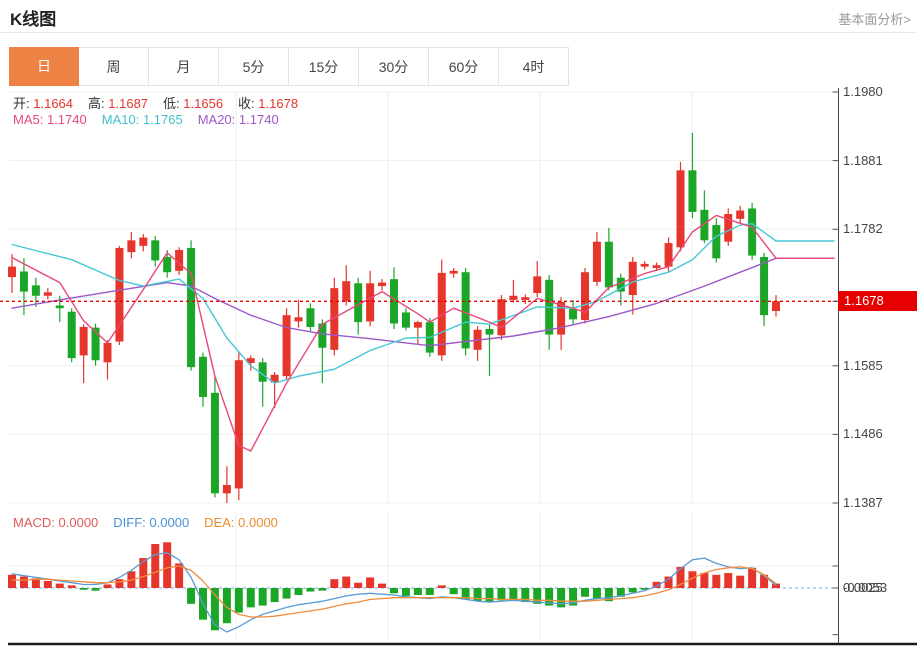 The width and height of the screenshot is (917, 647). Describe the element at coordinates (55, 522) in the screenshot. I see `macd-legend-item: MACD: 0.0000` at that location.